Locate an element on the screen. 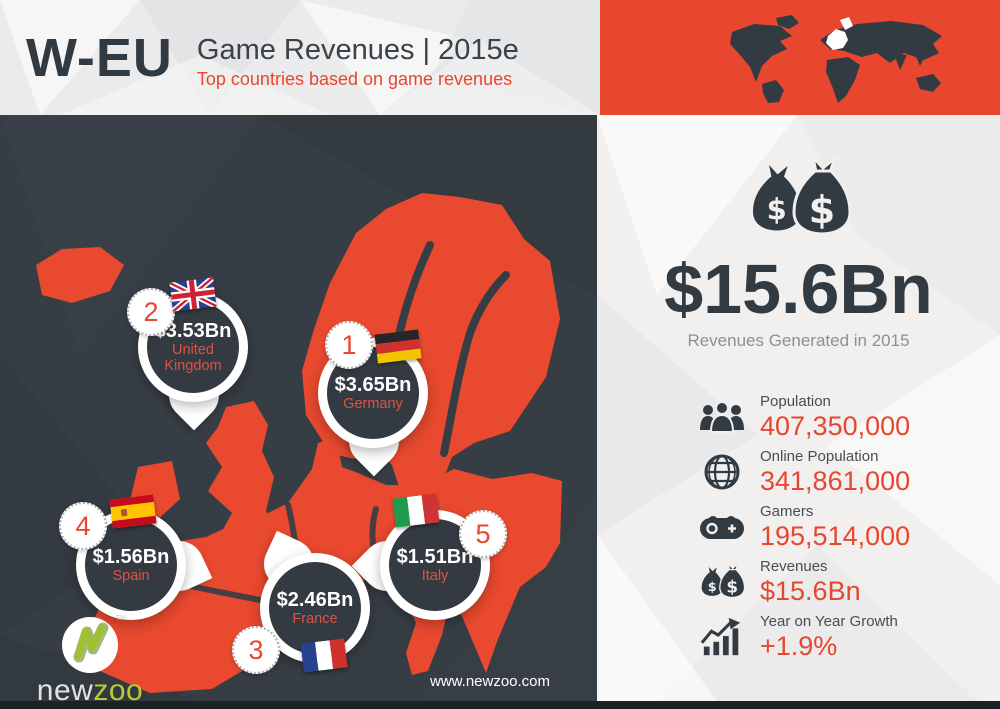 Image resolution: width=1000 pixels, height=709 pixels. rank-badge: 3 is located at coordinates (256, 650).